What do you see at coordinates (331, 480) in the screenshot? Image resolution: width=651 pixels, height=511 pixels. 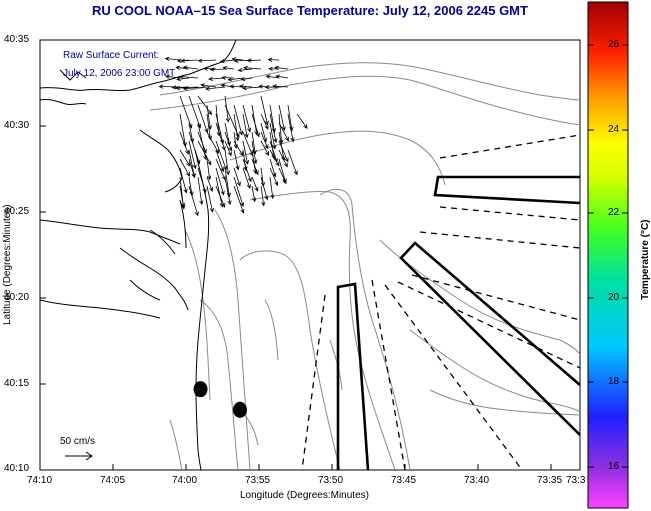 I see `x-tick: 73:50` at bounding box center [331, 480].